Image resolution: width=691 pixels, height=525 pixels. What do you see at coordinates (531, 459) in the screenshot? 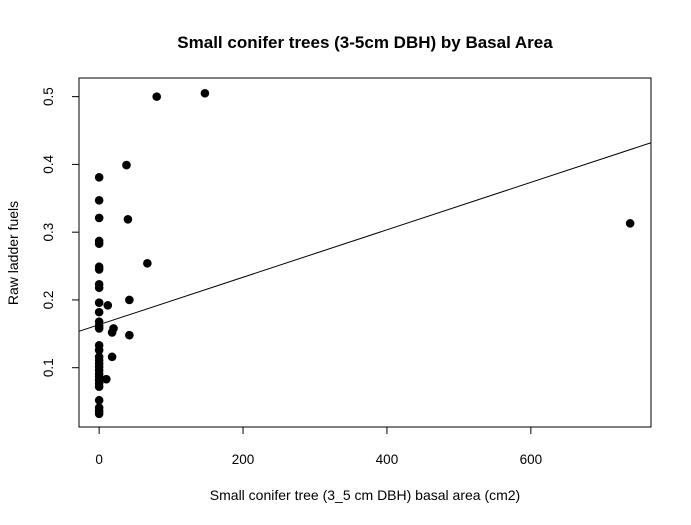
I see `x-tick-label: 600` at bounding box center [531, 459].